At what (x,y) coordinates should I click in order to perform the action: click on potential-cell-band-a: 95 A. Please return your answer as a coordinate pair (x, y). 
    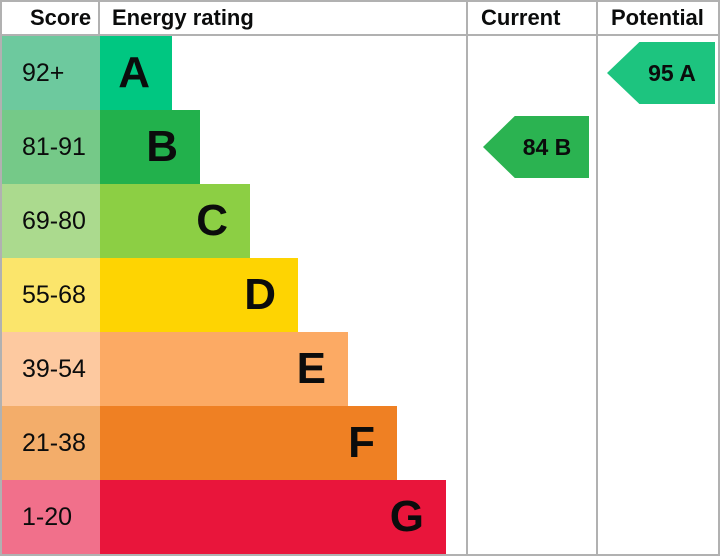
    Looking at the image, I should click on (657, 73).